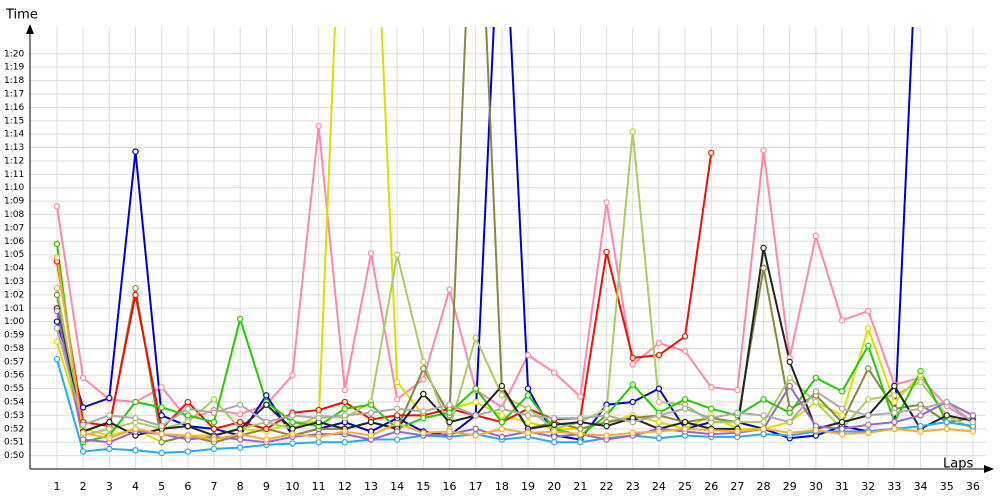  I want to click on x-tick-label: 2, so click(83, 486).